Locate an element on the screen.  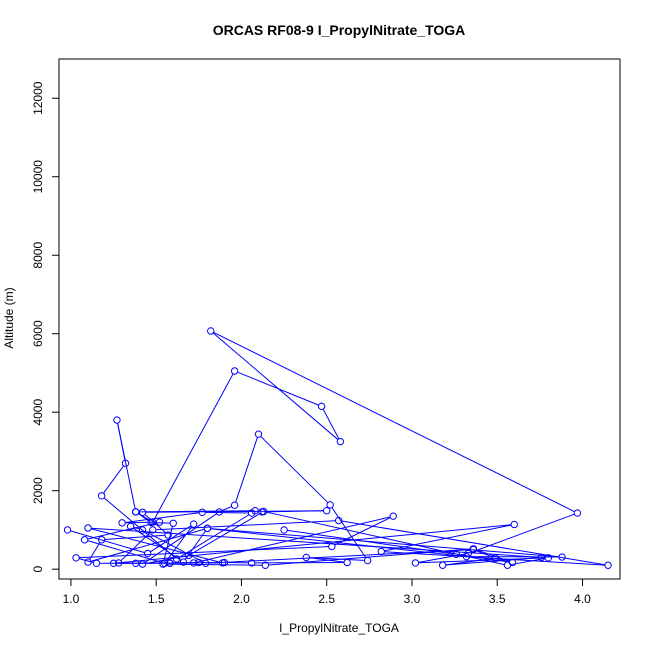
y-axis: 0 2000 4000 6000 8000 10000 12000 is located at coordinates (45, 327).